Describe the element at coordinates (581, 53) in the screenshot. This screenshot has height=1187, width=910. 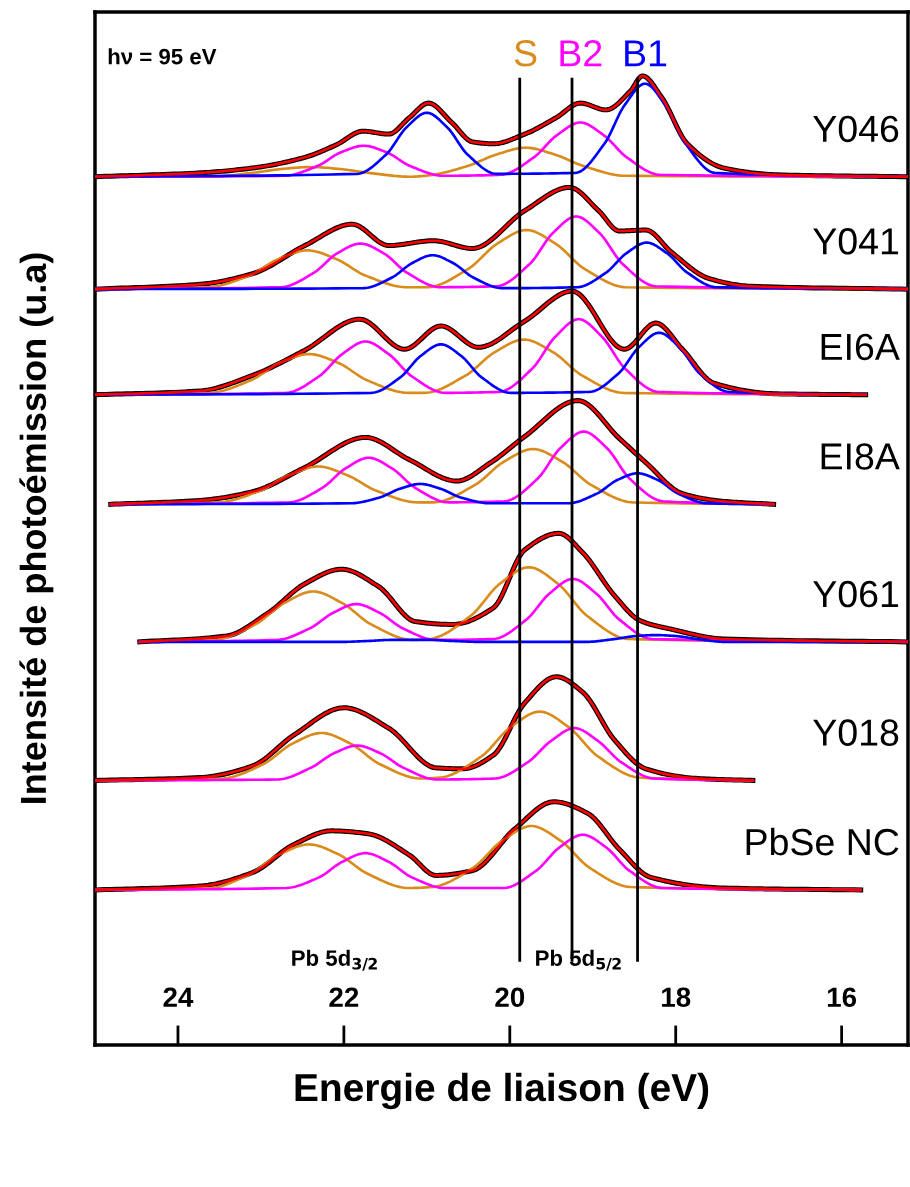
I see `series-label: B2` at that location.